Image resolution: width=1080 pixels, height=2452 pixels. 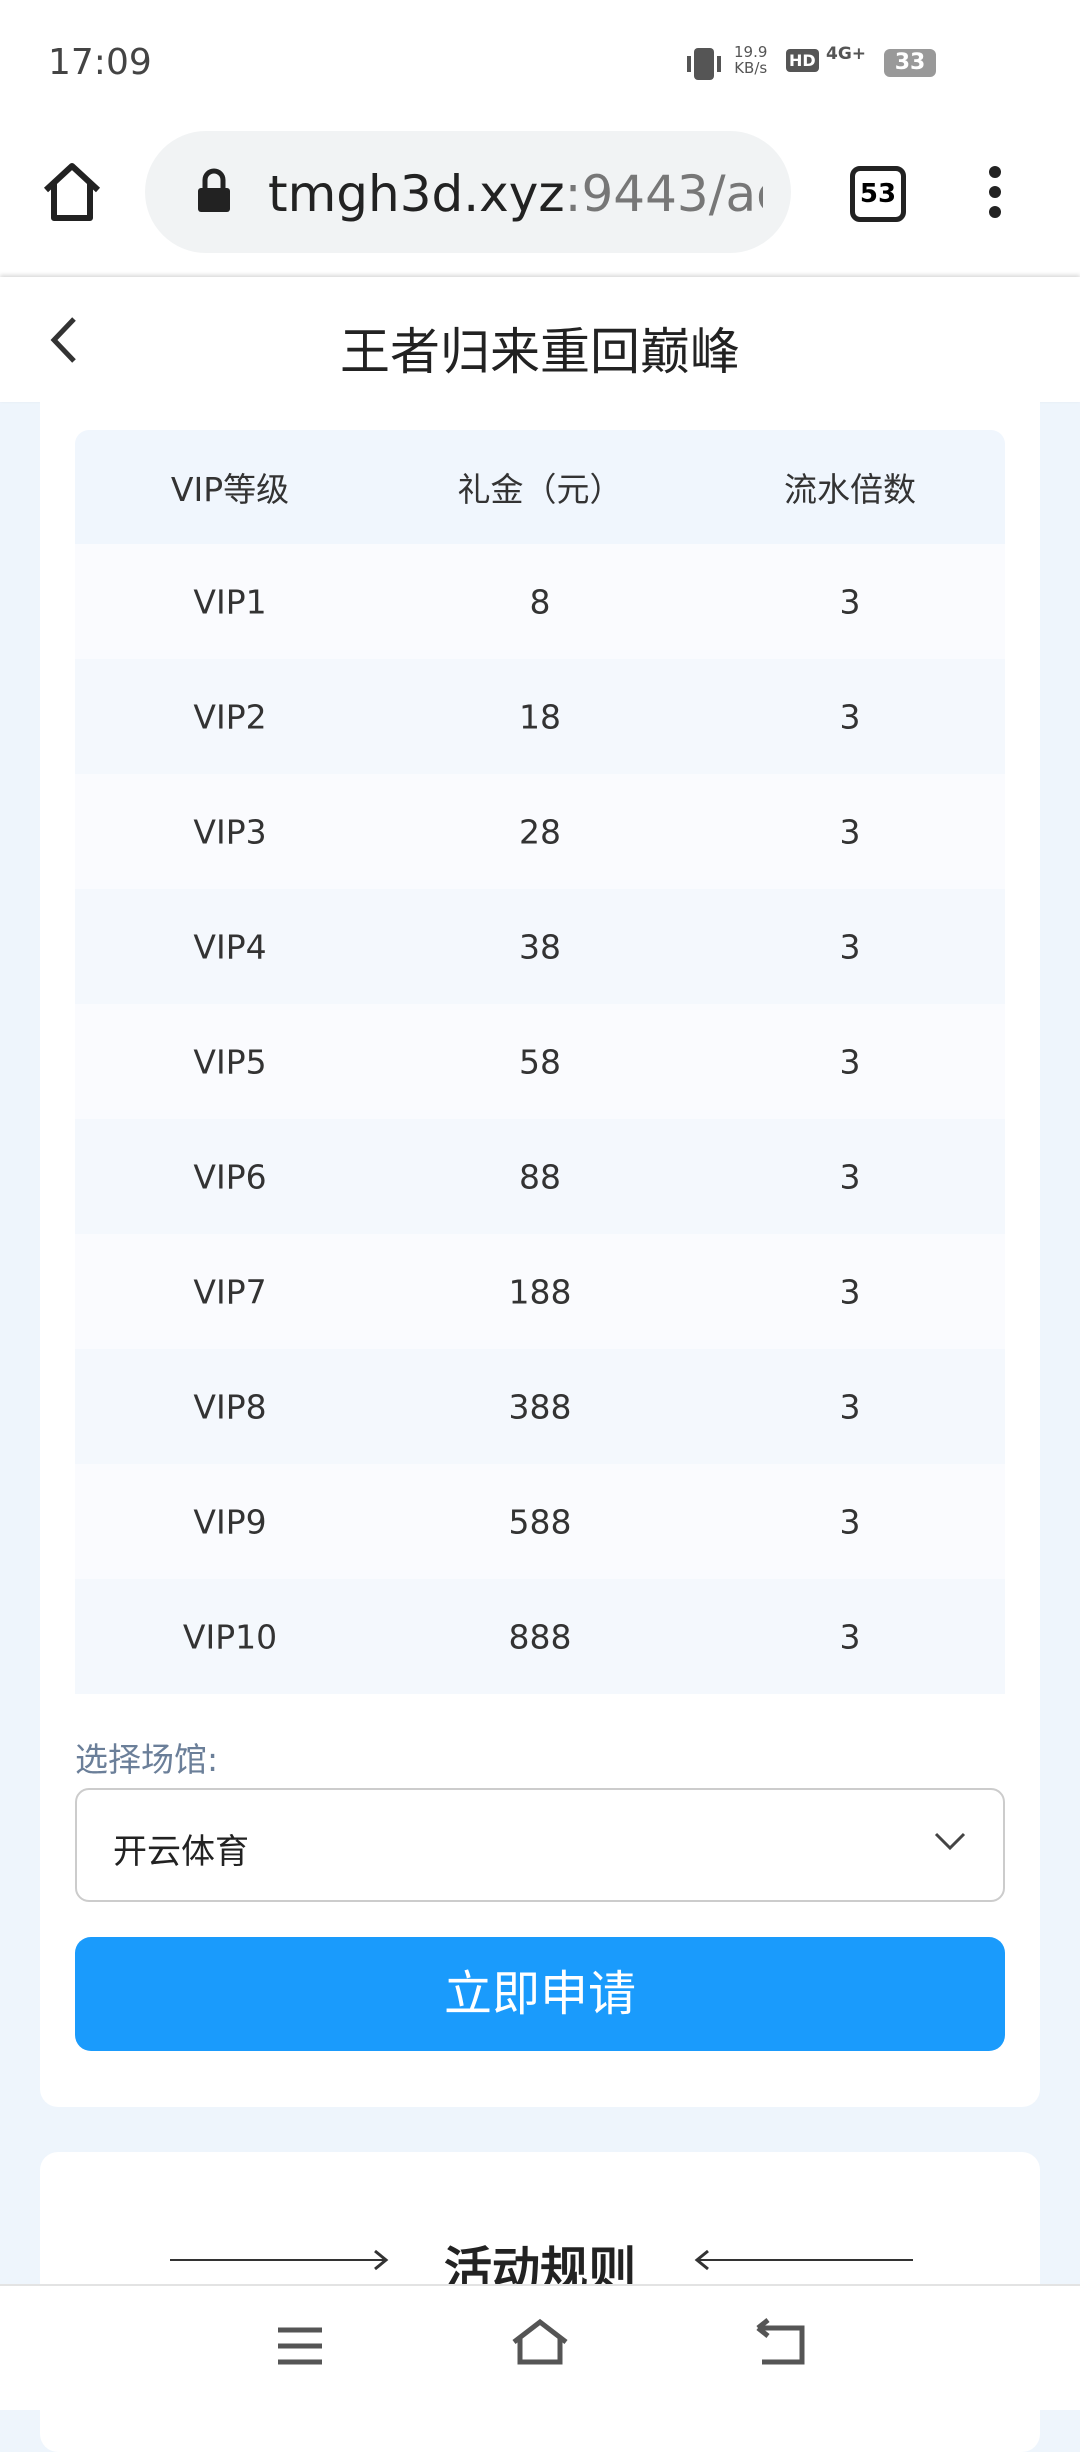 What do you see at coordinates (230, 1636) in the screenshot?
I see `table-cell: VIP10` at bounding box center [230, 1636].